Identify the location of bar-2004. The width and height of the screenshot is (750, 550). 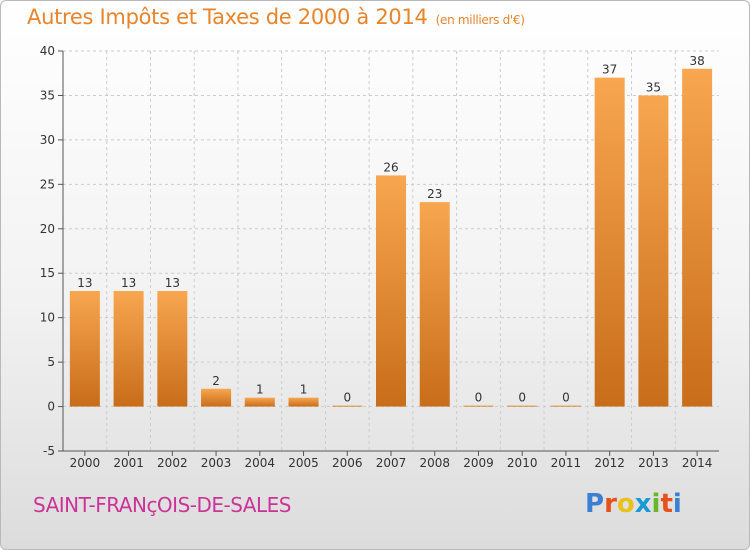
(259, 402).